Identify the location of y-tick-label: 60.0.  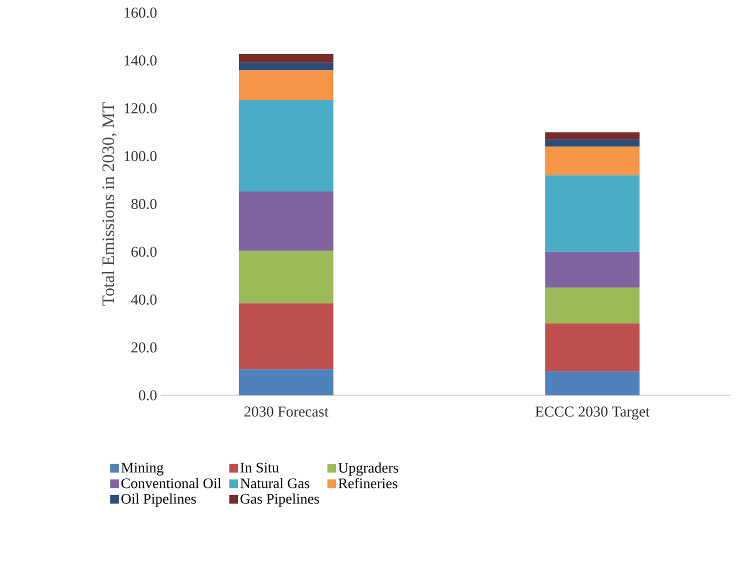
(144, 252).